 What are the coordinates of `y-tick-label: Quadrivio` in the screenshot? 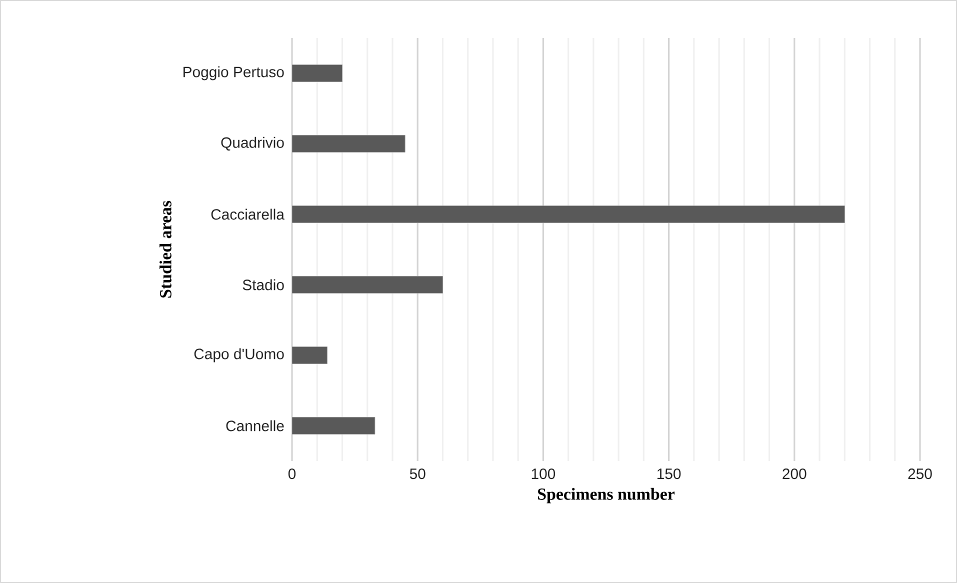 It's located at (252, 143).